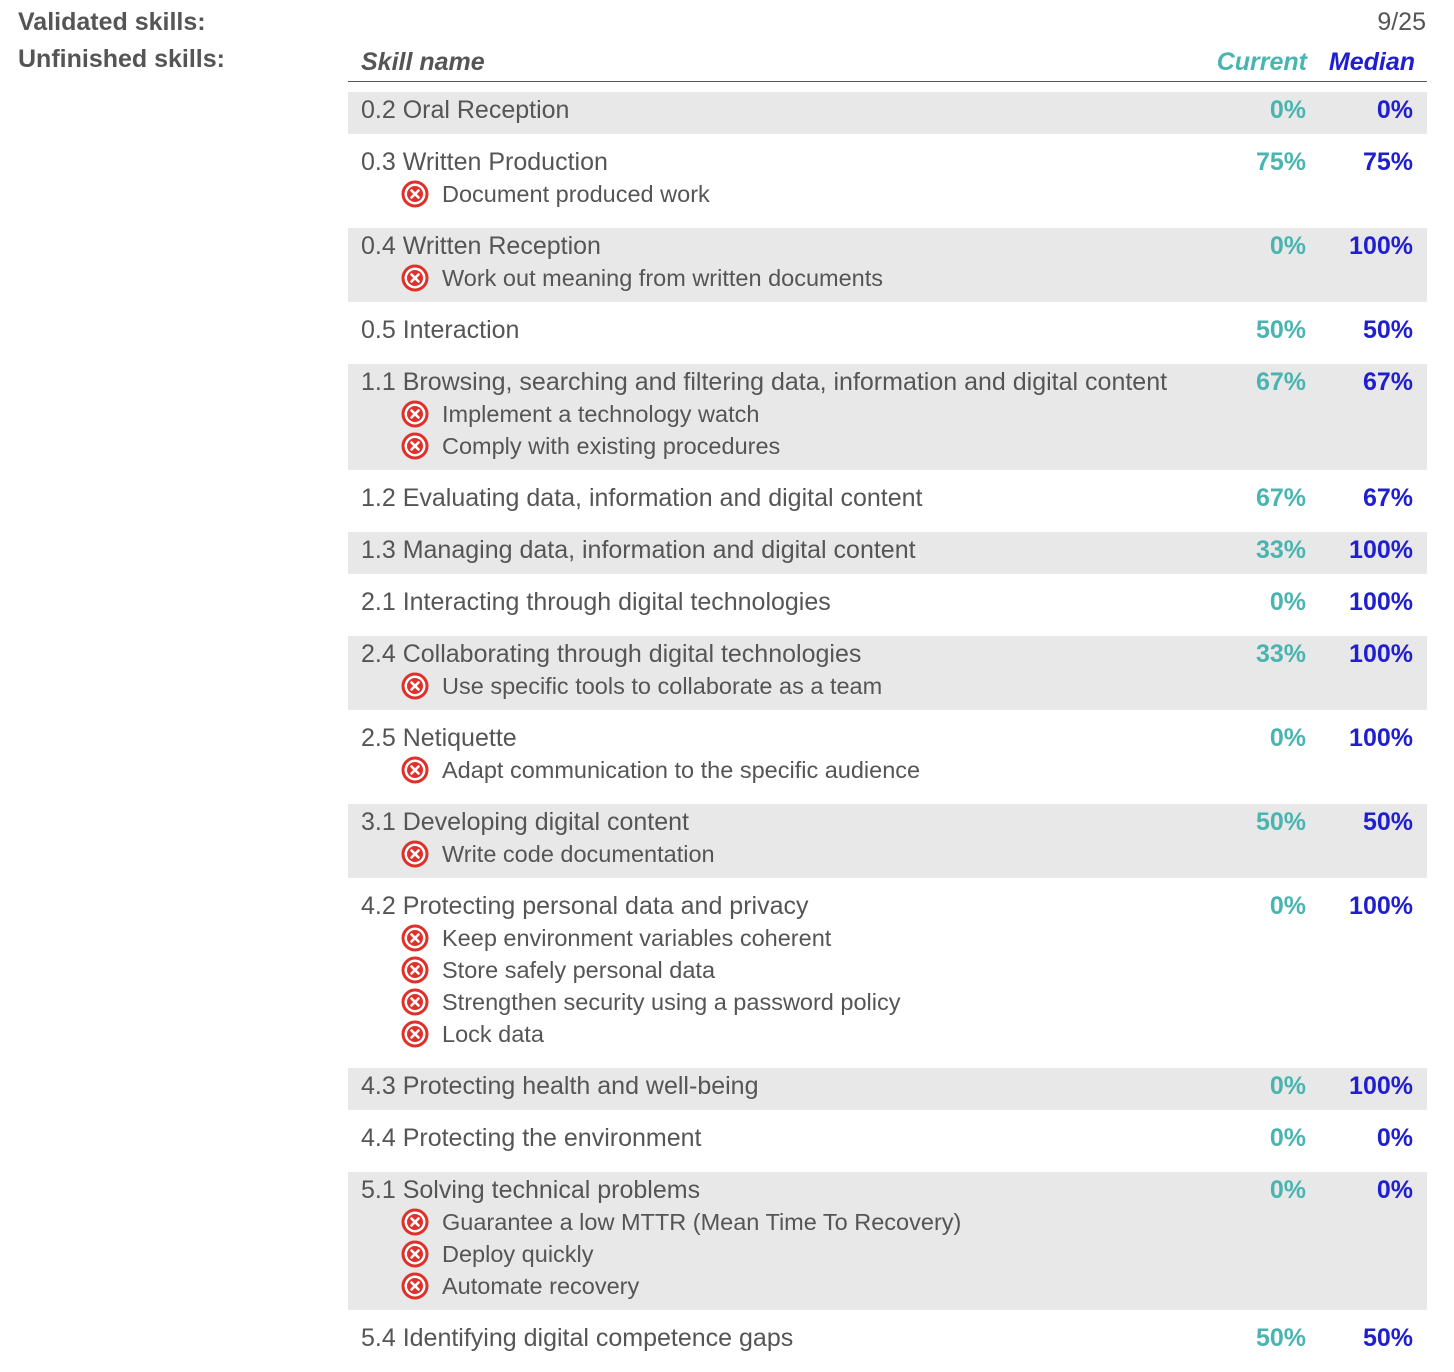  Describe the element at coordinates (578, 853) in the screenshot. I see `subskill-label: Write code documentation` at that location.